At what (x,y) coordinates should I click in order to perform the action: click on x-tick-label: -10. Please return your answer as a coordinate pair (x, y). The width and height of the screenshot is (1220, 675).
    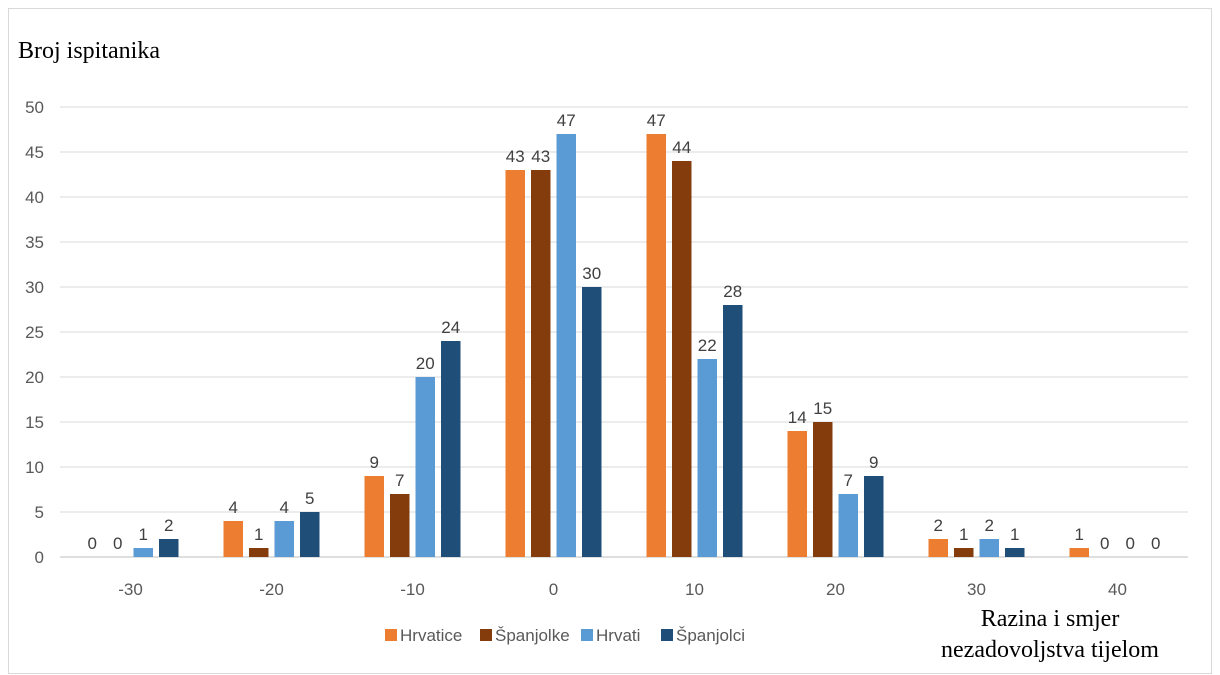
    Looking at the image, I should click on (412, 589).